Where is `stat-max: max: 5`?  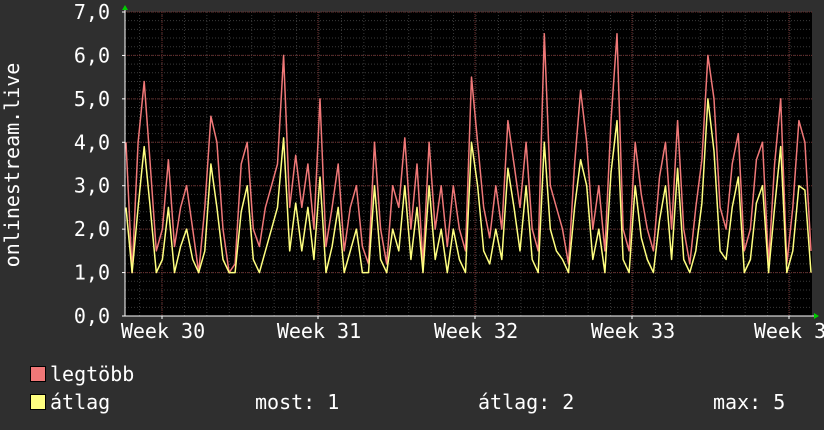 stat-max: max: 5 is located at coordinates (749, 402).